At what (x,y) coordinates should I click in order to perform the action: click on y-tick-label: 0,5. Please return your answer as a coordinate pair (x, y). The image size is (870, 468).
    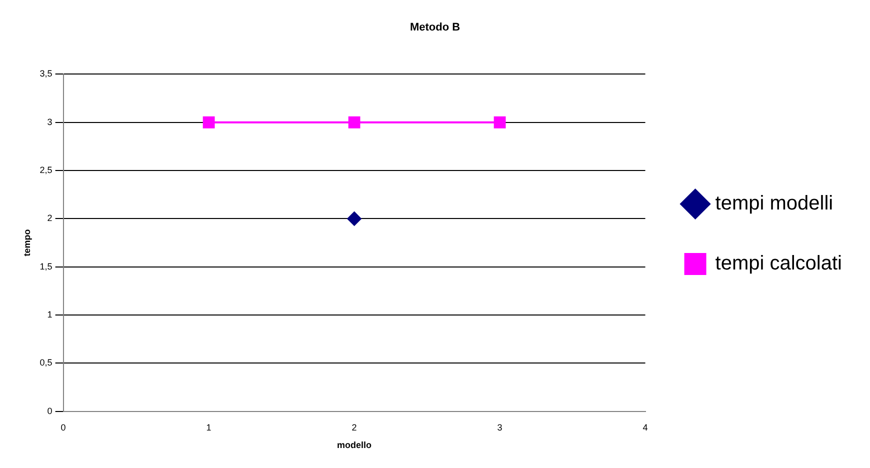
    Looking at the image, I should click on (46, 363).